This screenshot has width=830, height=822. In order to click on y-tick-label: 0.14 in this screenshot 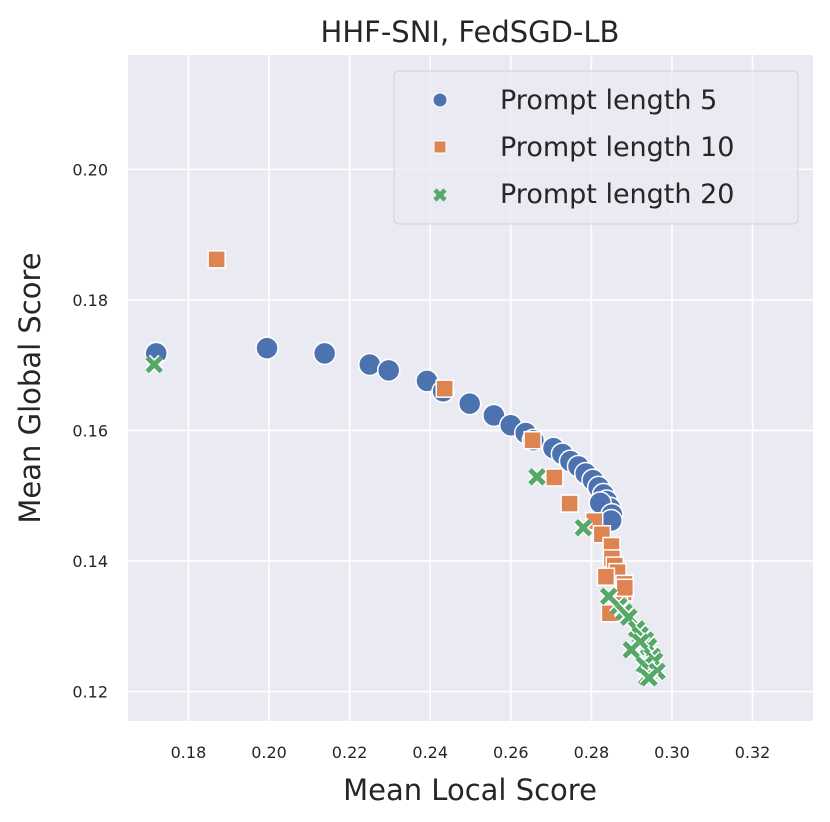, I will do `click(90, 561)`.